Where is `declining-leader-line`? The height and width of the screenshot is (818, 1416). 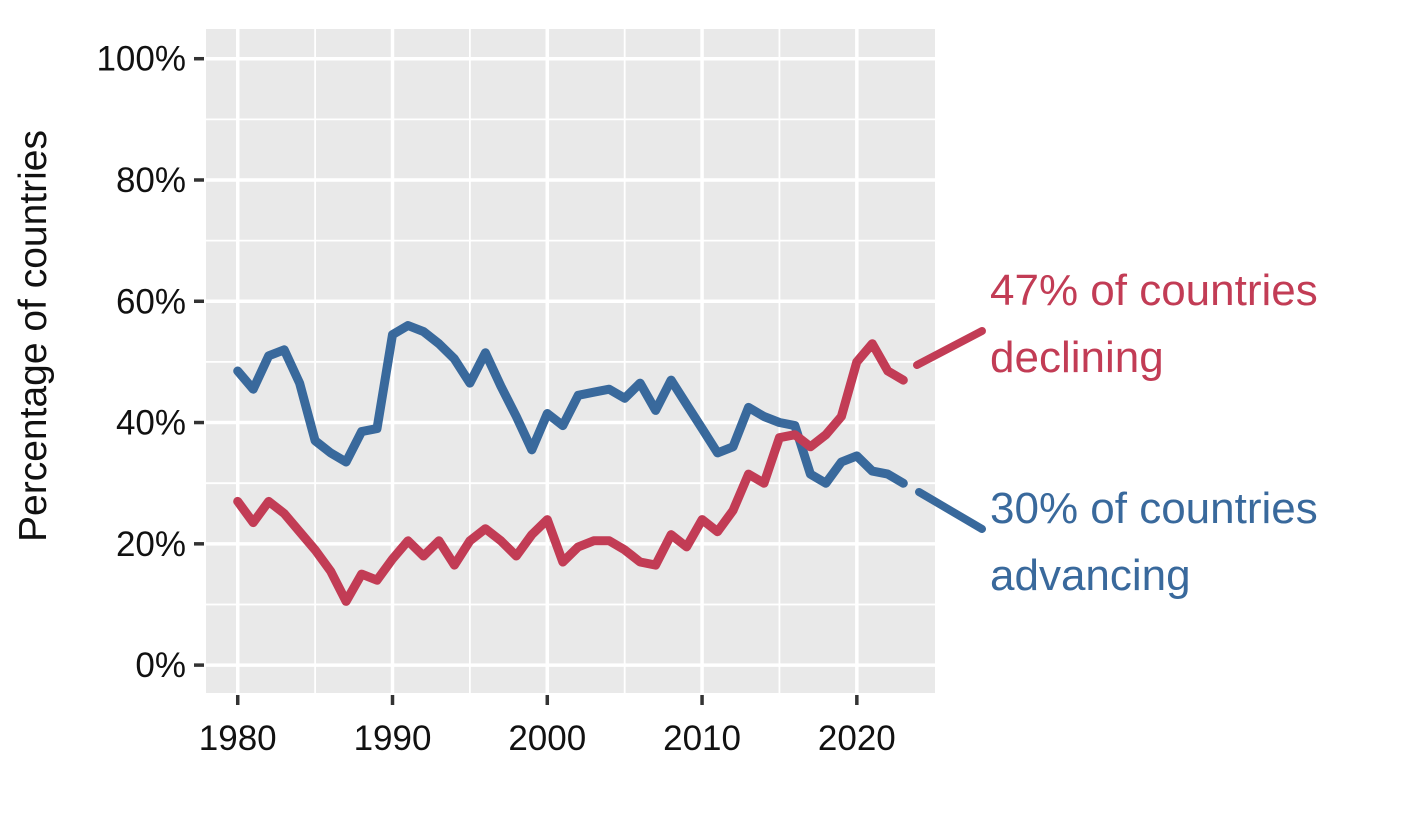 declining-leader-line is located at coordinates (949, 348).